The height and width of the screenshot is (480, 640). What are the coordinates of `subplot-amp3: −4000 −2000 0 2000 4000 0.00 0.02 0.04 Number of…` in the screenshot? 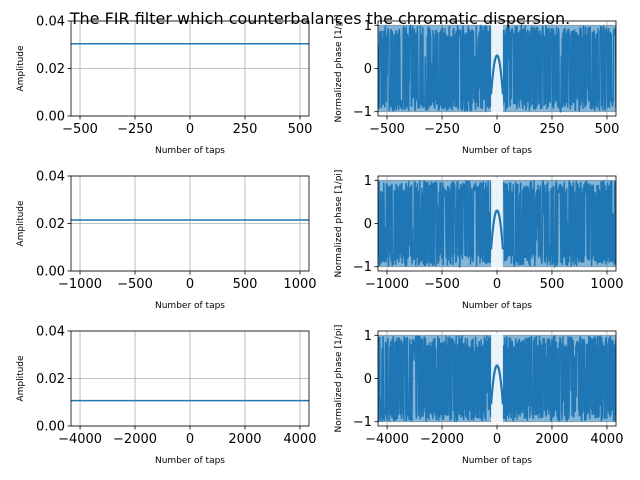 It's located at (166, 396).